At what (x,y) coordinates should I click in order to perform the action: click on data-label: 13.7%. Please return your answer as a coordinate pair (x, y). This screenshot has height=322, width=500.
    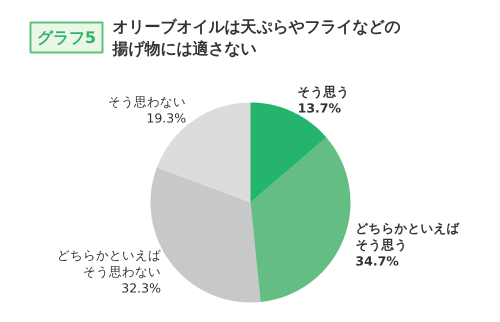
    Looking at the image, I should click on (320, 108).